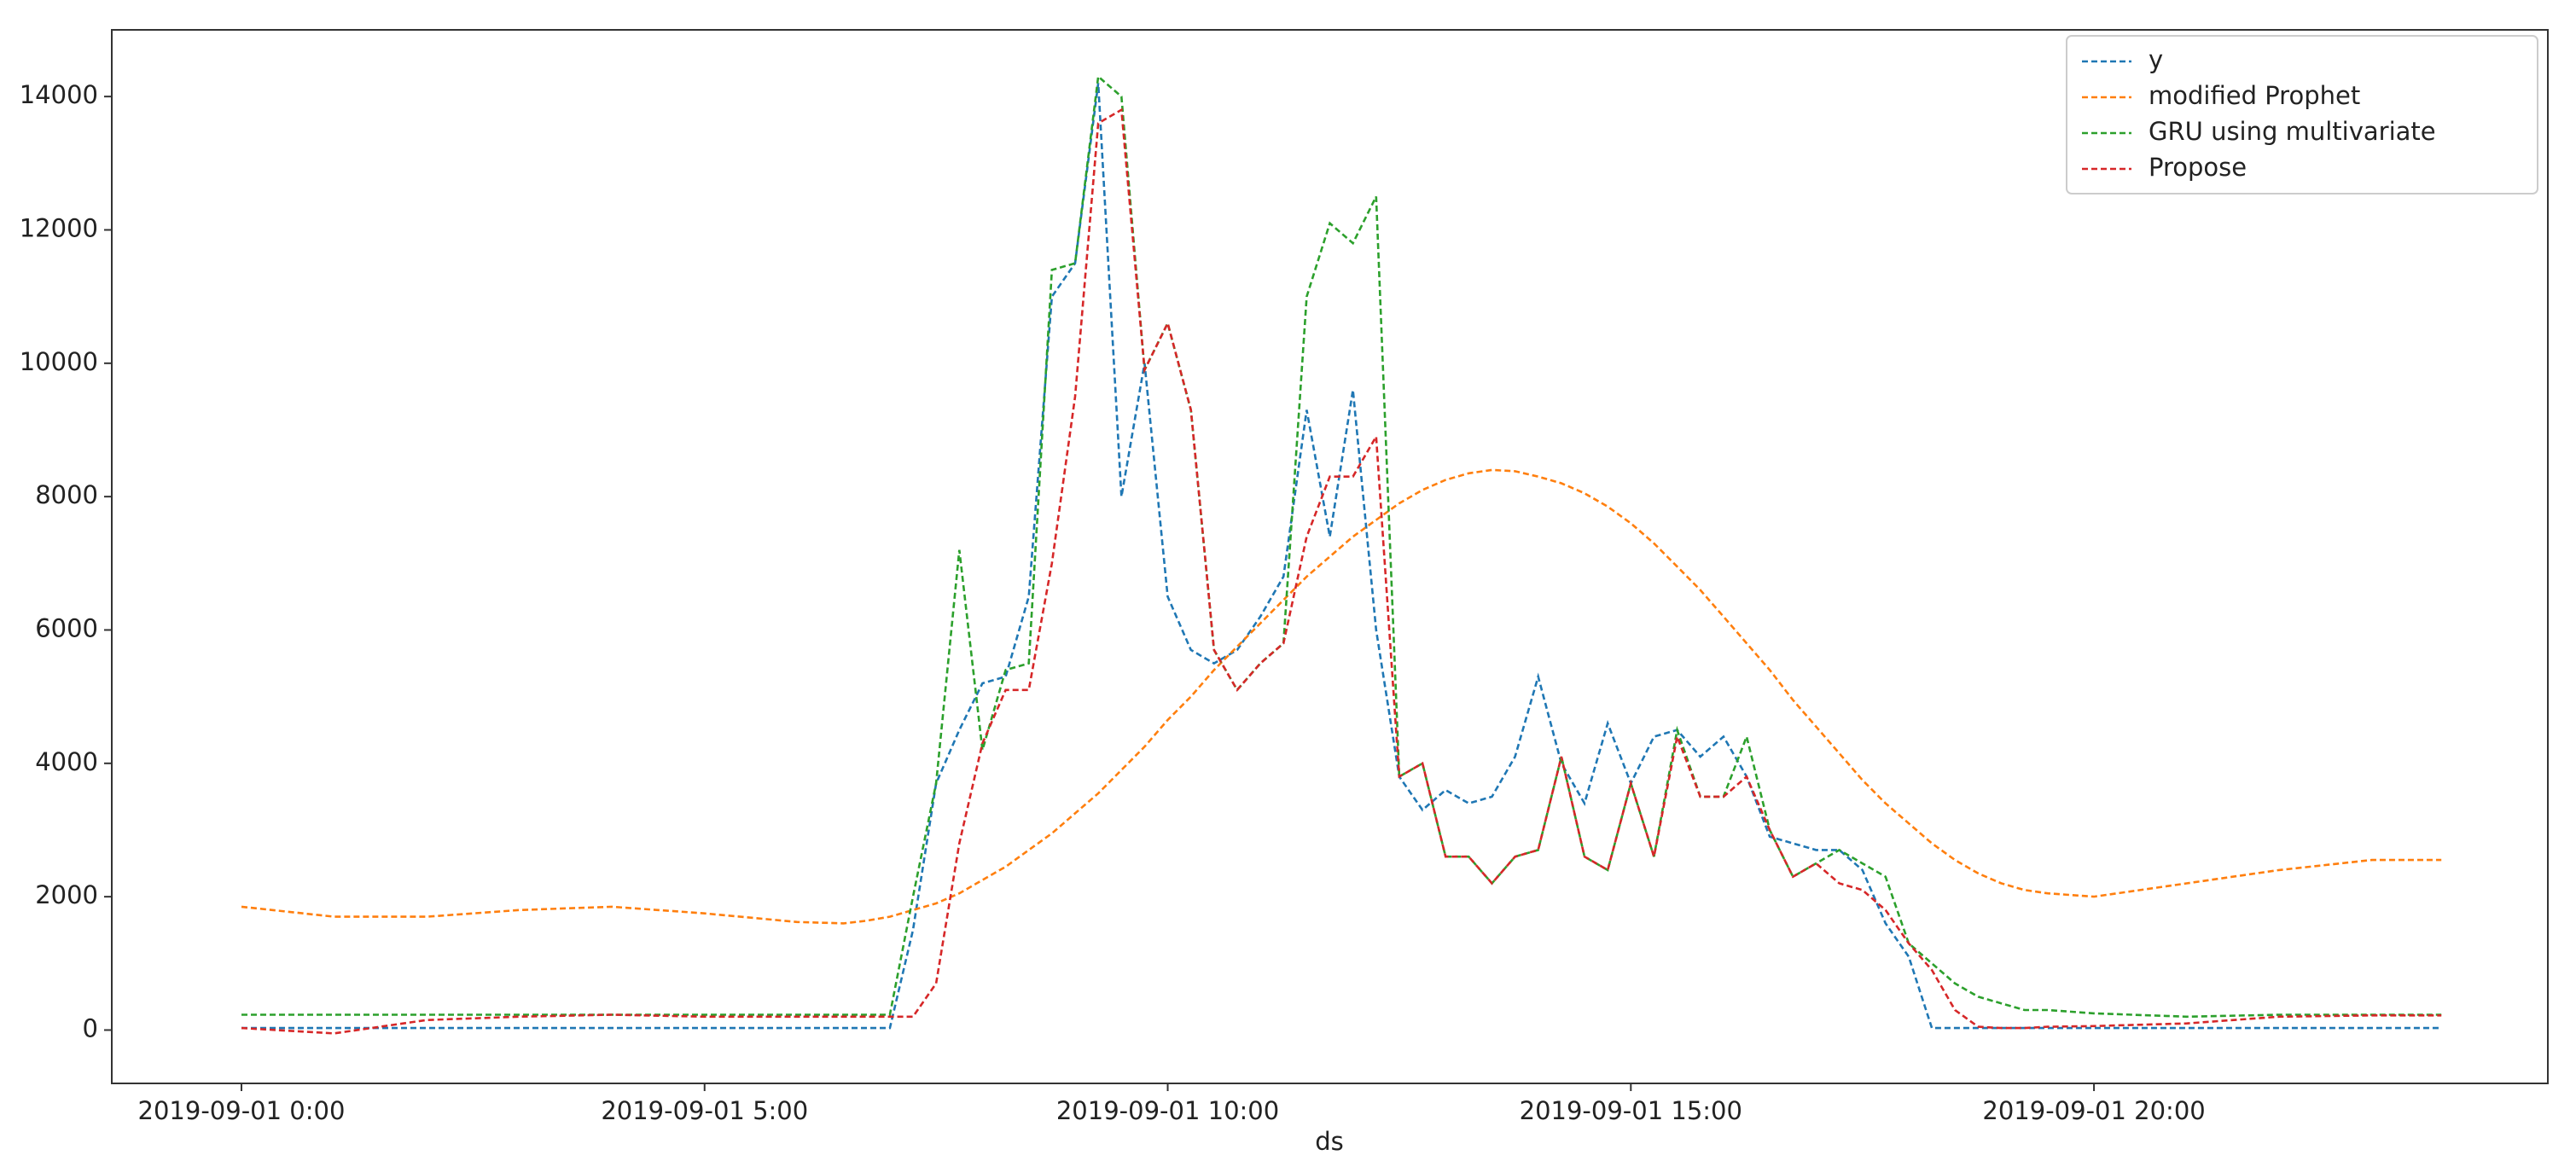  What do you see at coordinates (2156, 60) in the screenshot?
I see `legend-label: y` at bounding box center [2156, 60].